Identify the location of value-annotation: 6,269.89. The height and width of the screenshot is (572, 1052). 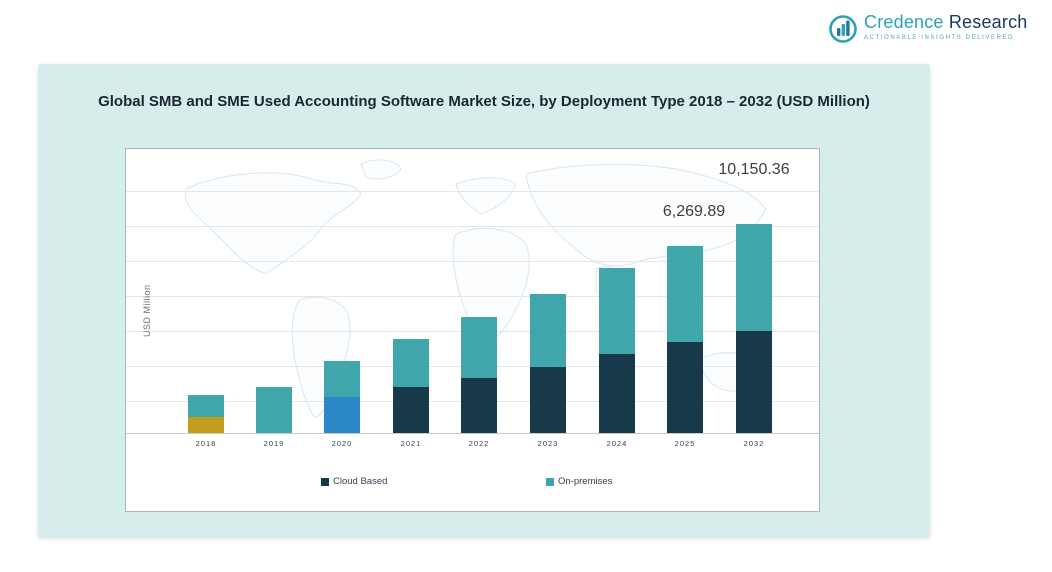
(694, 211).